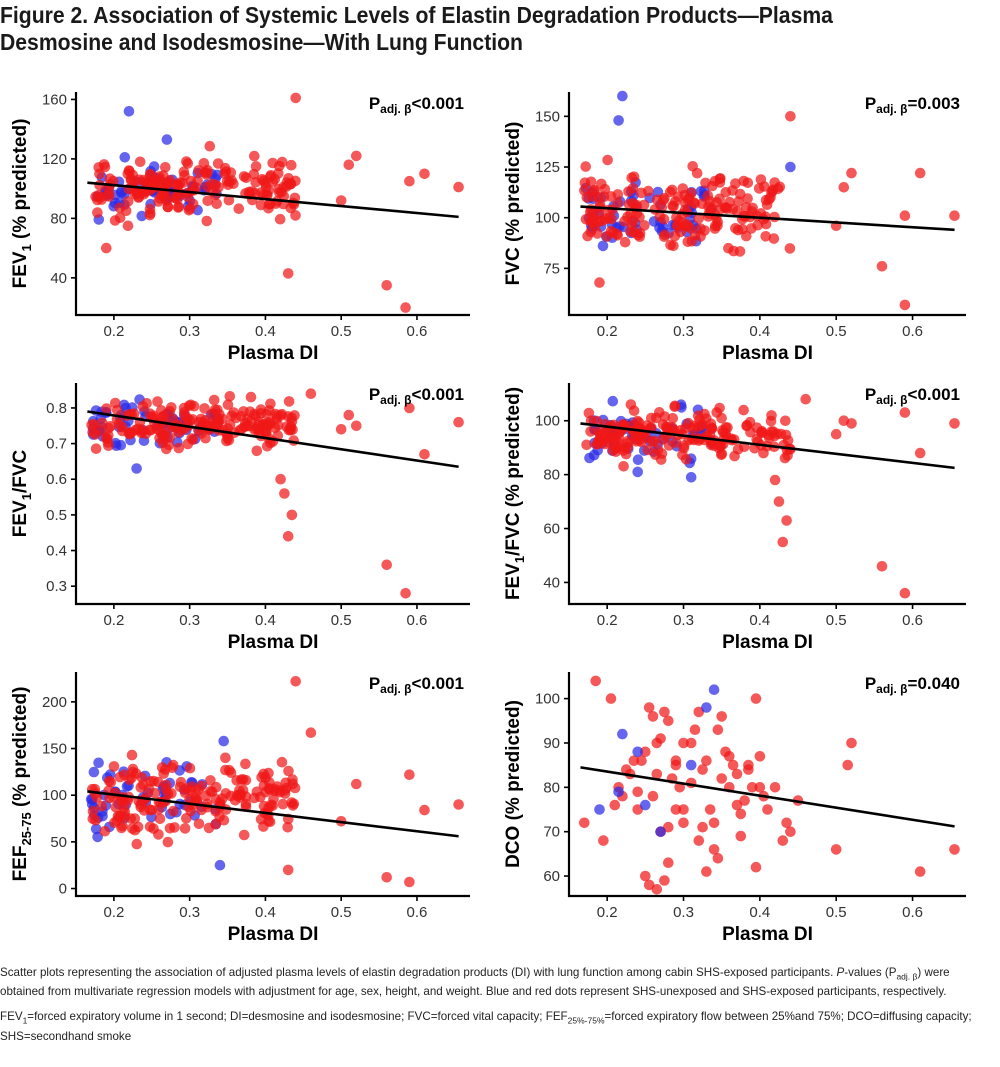 Image resolution: width=1000 pixels, height=1067 pixels. I want to click on x-tick-label: 0.6, so click(912, 620).